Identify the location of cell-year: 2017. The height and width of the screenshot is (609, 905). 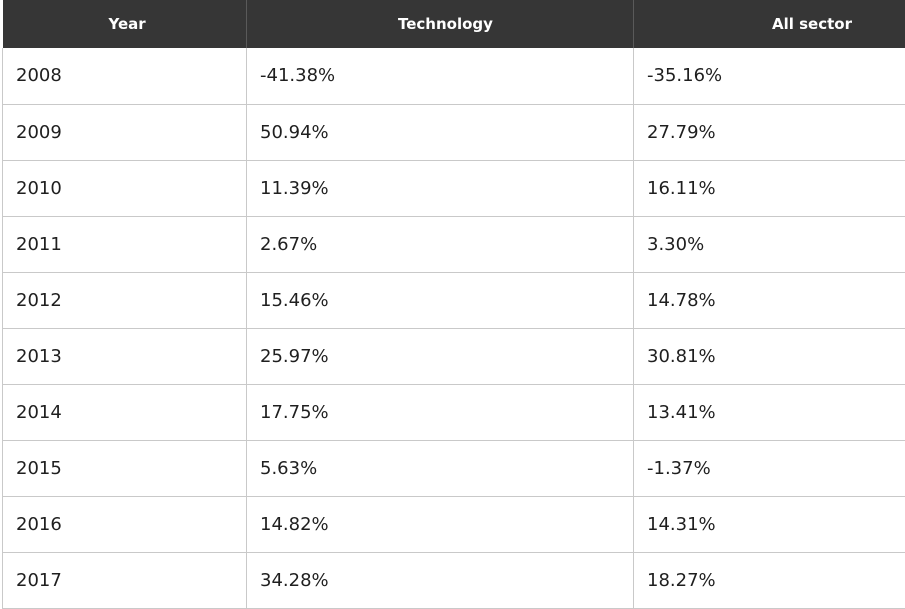
(125, 580).